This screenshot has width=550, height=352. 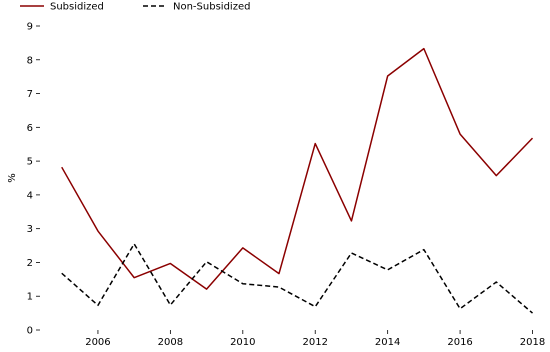 I want to click on x-tick-label: 2018, so click(x=532, y=342).